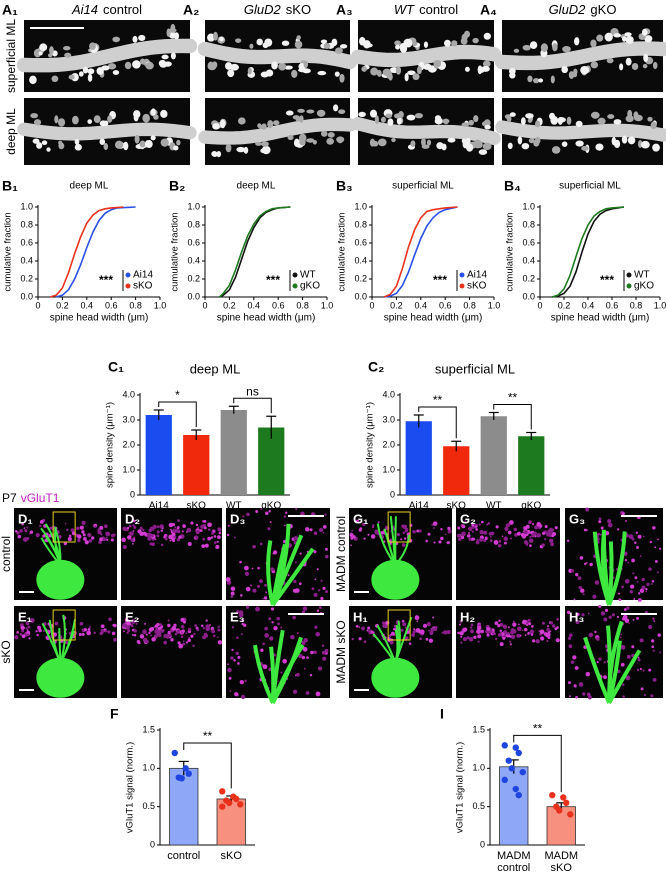 The image size is (666, 879). Describe the element at coordinates (588, 252) in the screenshot. I see `cdf-line` at that location.